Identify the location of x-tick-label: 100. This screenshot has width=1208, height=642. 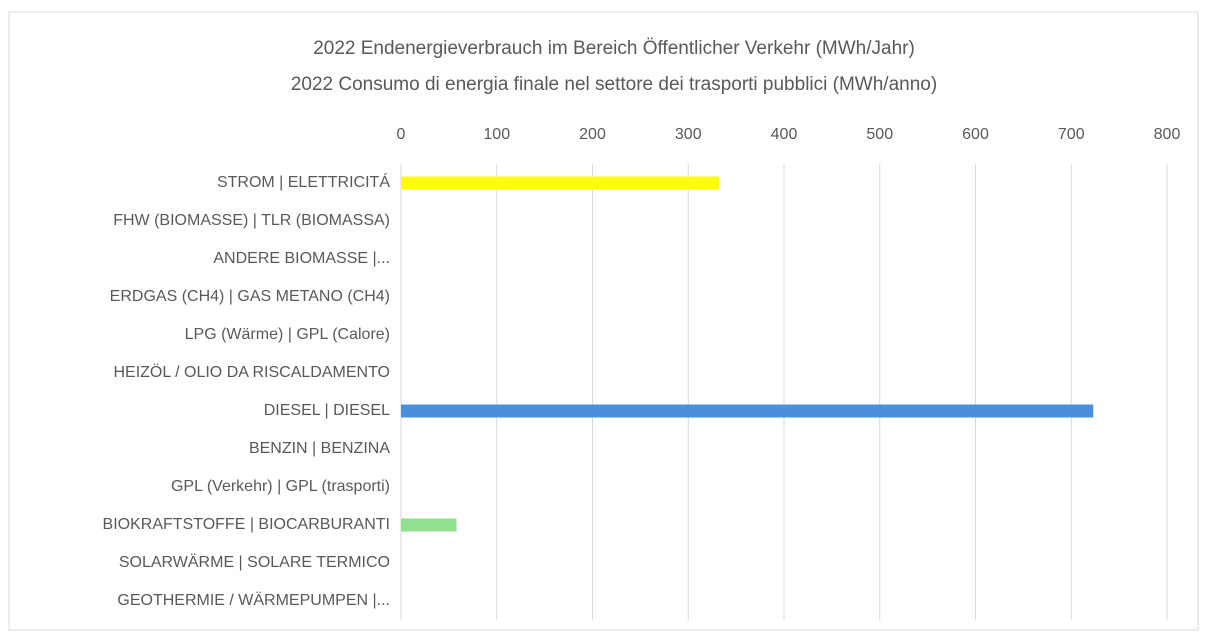
(496, 134).